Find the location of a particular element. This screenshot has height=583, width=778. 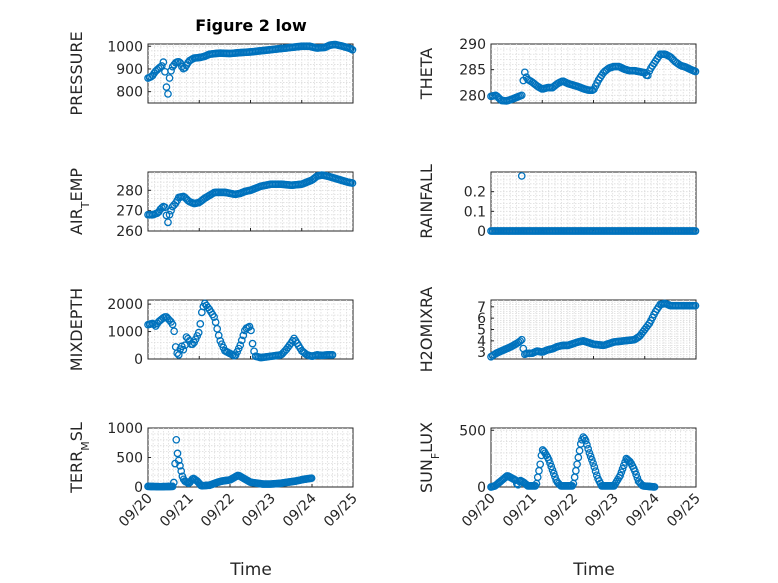

y-tick-label: 2000 is located at coordinates (125, 305).